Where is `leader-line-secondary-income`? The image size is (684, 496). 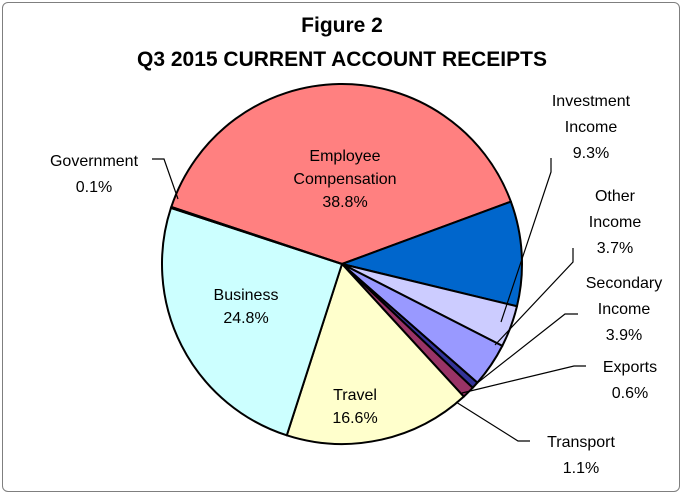
leader-line-secondary-income is located at coordinates (526, 349).